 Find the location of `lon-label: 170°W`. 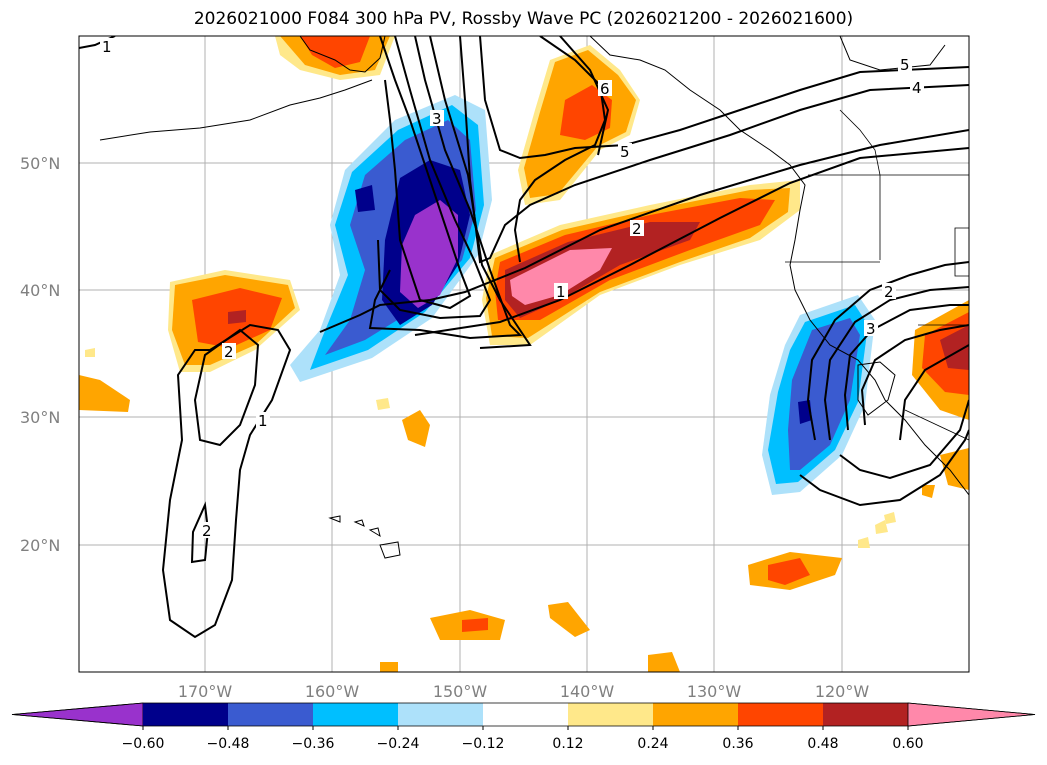

lon-label: 170°W is located at coordinates (205, 691).